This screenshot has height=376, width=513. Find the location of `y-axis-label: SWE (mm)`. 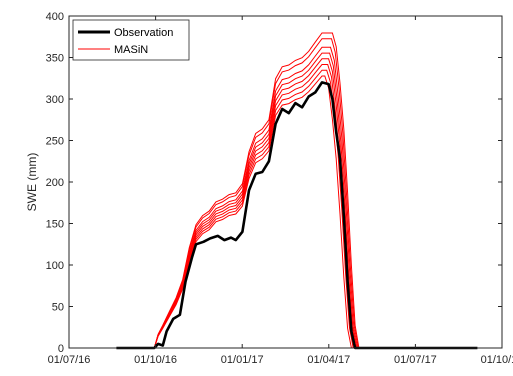

y-axis-label: SWE (mm) is located at coordinates (32, 182).